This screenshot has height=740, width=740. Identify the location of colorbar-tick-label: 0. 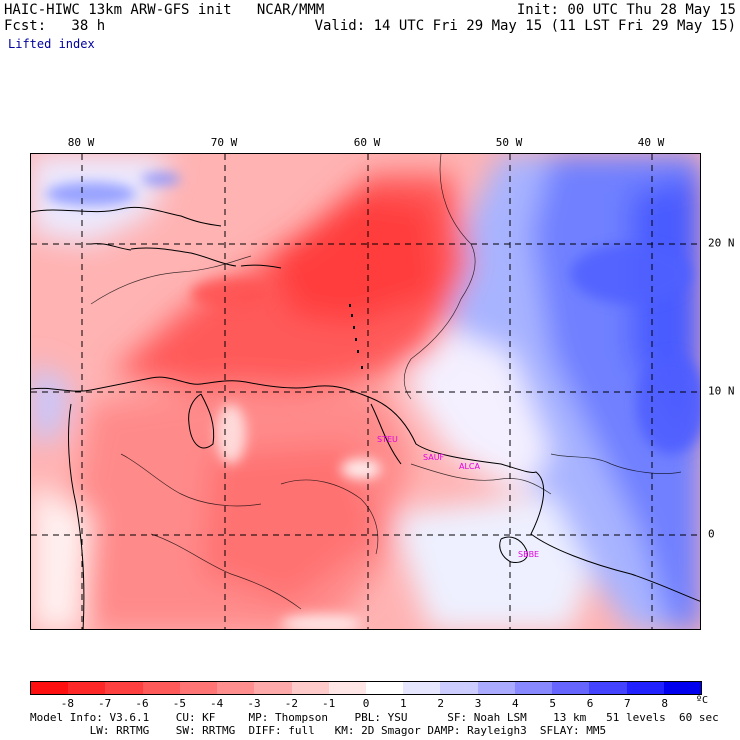
(366, 703).